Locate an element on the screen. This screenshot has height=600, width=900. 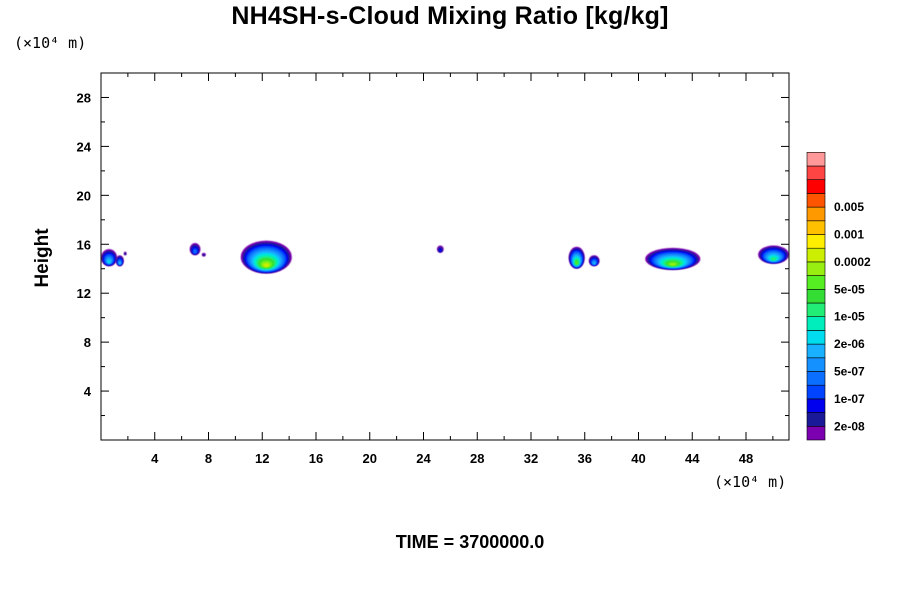
x-tick-label: 8 is located at coordinates (208, 458).